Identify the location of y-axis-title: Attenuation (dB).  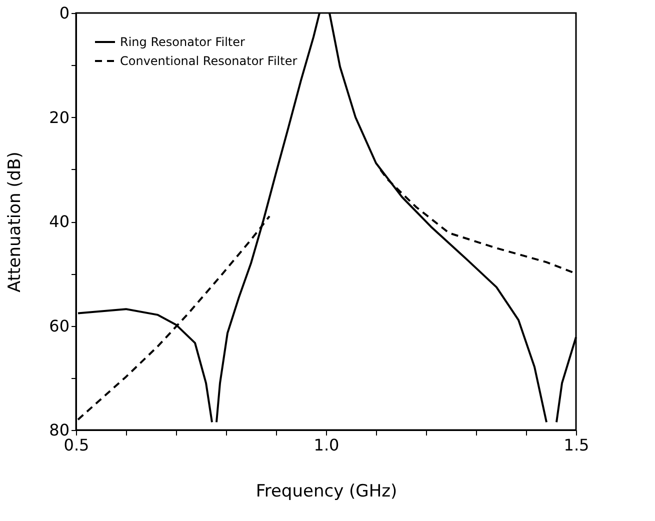
(15, 222).